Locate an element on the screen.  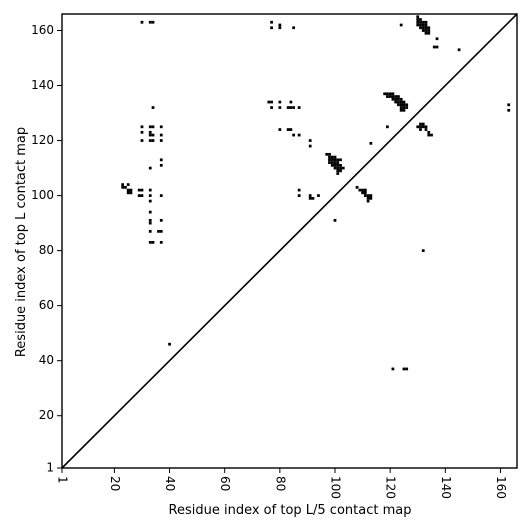
y-tick-label: 160 is located at coordinates (42, 30).